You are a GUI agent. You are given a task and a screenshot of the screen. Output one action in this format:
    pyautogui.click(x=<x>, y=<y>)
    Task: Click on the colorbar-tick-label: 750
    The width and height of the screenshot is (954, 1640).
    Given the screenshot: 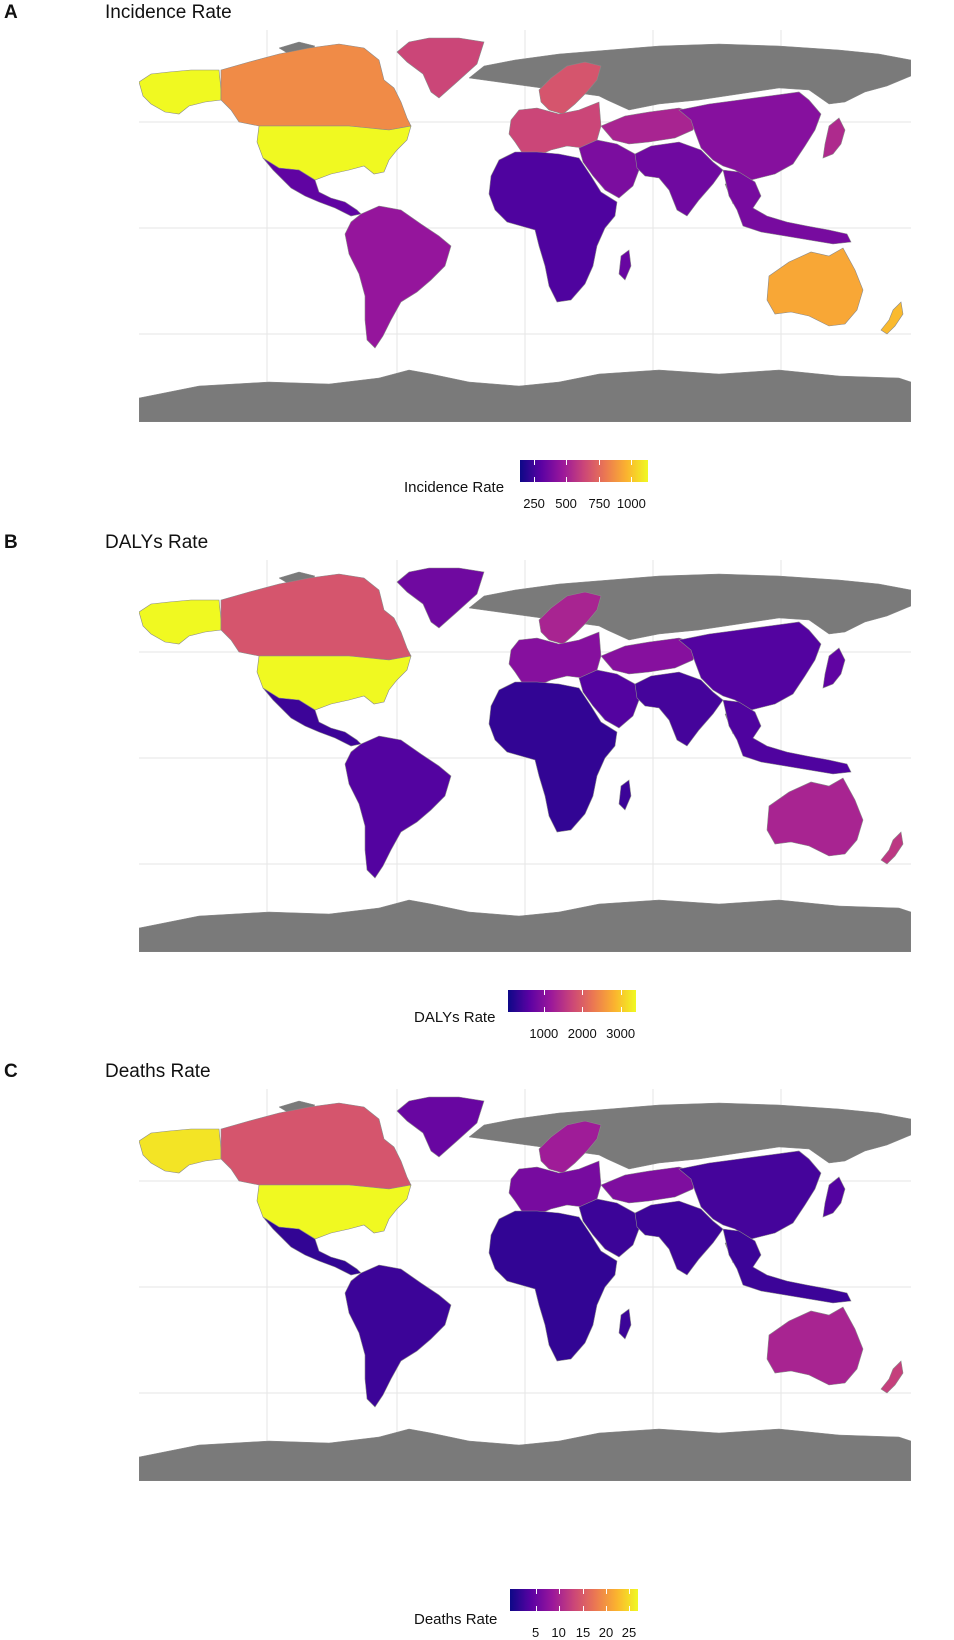 What is the action you would take?
    pyautogui.click(x=599, y=503)
    